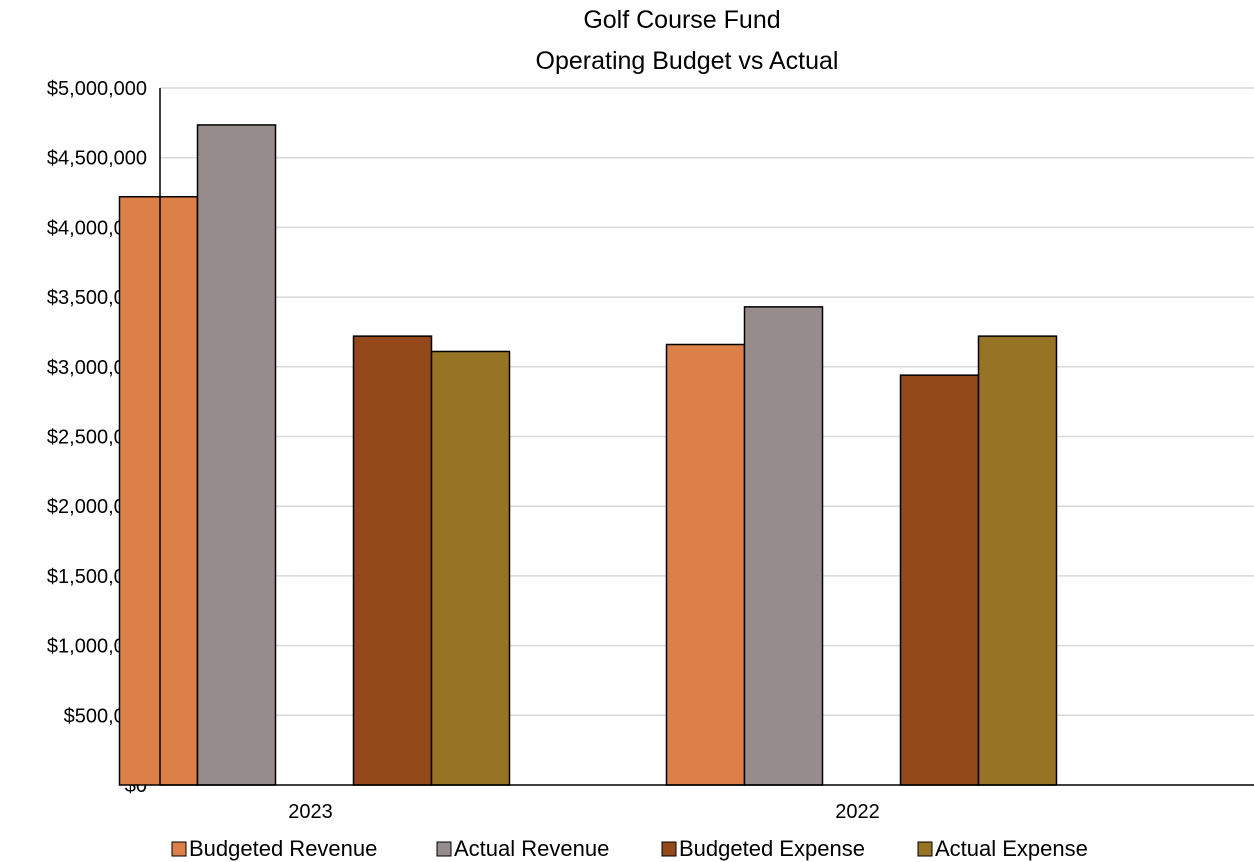 This screenshot has height=862, width=1254. I want to click on bar-actual-revenue-2022, so click(783, 546).